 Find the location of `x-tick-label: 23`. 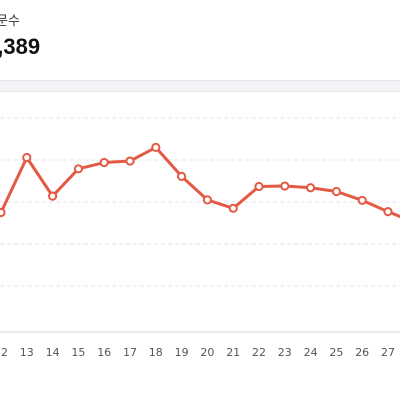

x-tick-label: 23 is located at coordinates (285, 352).